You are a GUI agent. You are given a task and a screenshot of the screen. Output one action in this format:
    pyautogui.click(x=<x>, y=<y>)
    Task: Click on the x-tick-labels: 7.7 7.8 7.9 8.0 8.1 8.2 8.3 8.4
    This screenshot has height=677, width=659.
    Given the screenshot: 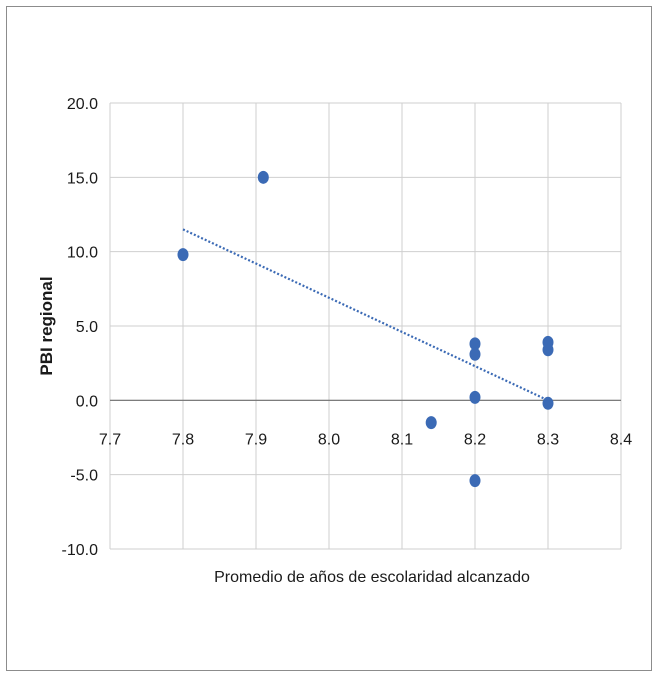 What is the action you would take?
    pyautogui.click(x=365, y=439)
    